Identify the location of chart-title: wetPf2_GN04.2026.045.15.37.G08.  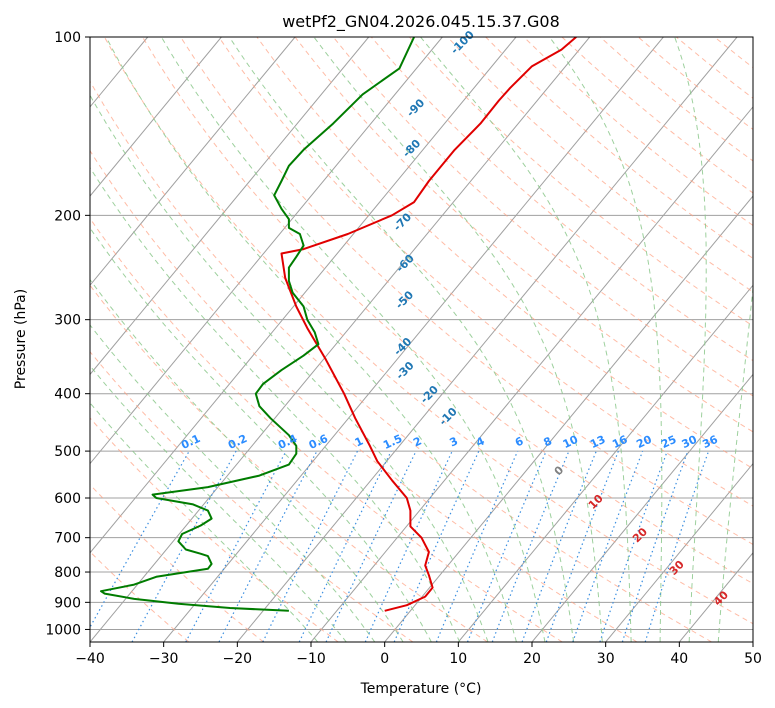
(421, 22).